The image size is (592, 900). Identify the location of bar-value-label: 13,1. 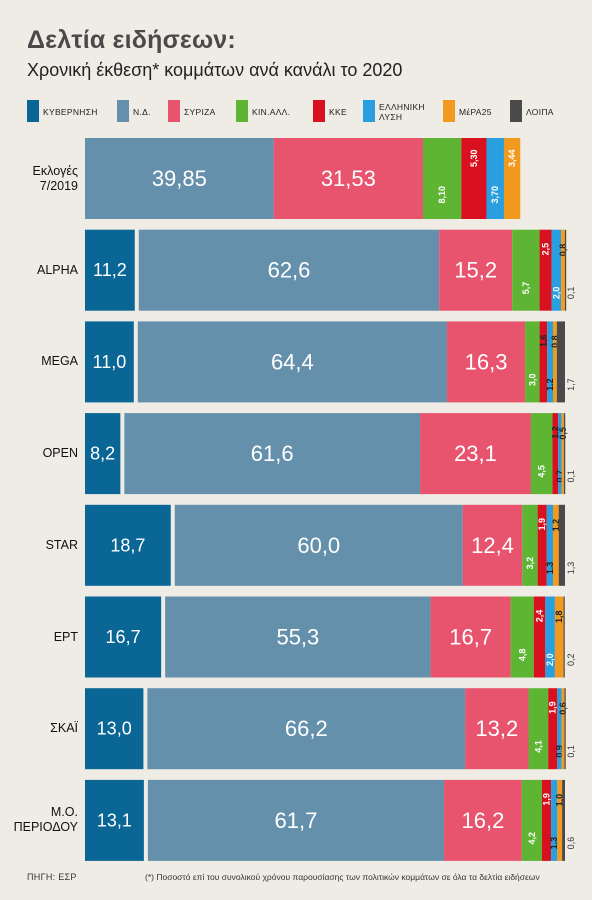
(114, 820).